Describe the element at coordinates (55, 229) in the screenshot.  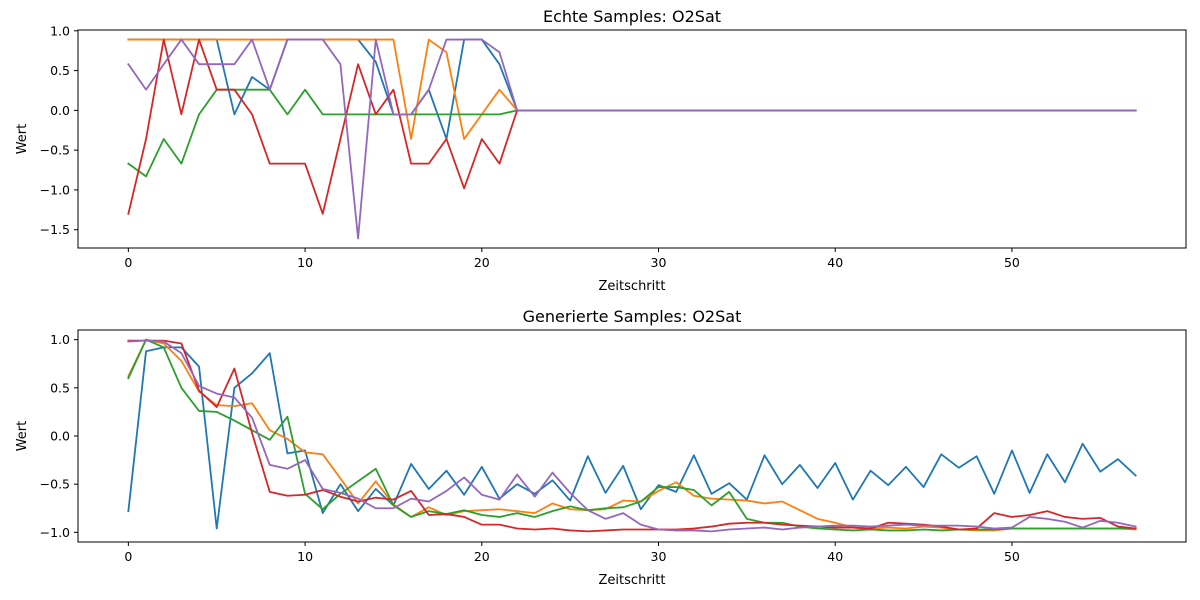
I see `y-tick-label: −1.5` at that location.